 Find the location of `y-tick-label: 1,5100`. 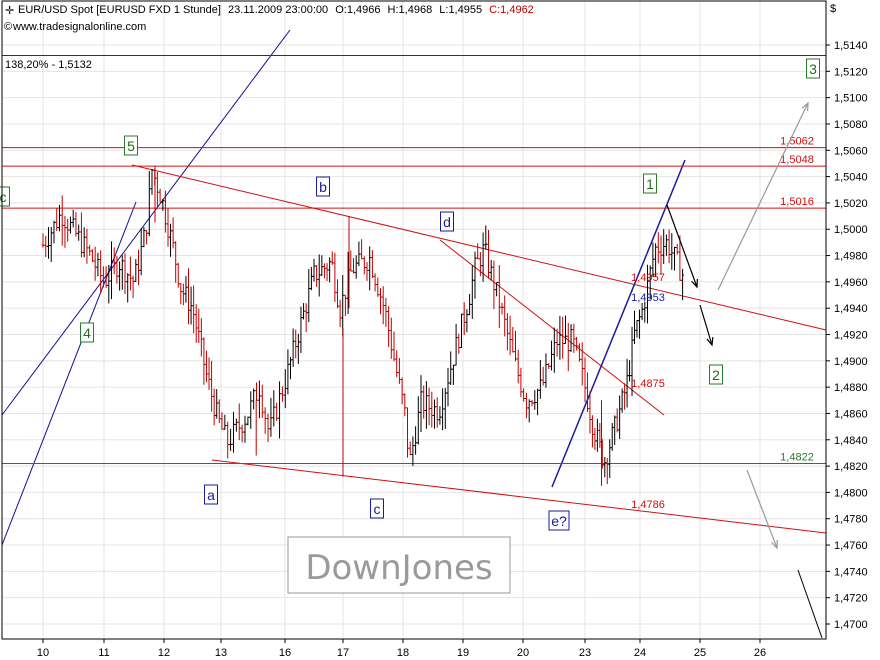

y-tick-label: 1,5100 is located at coordinates (851, 99).